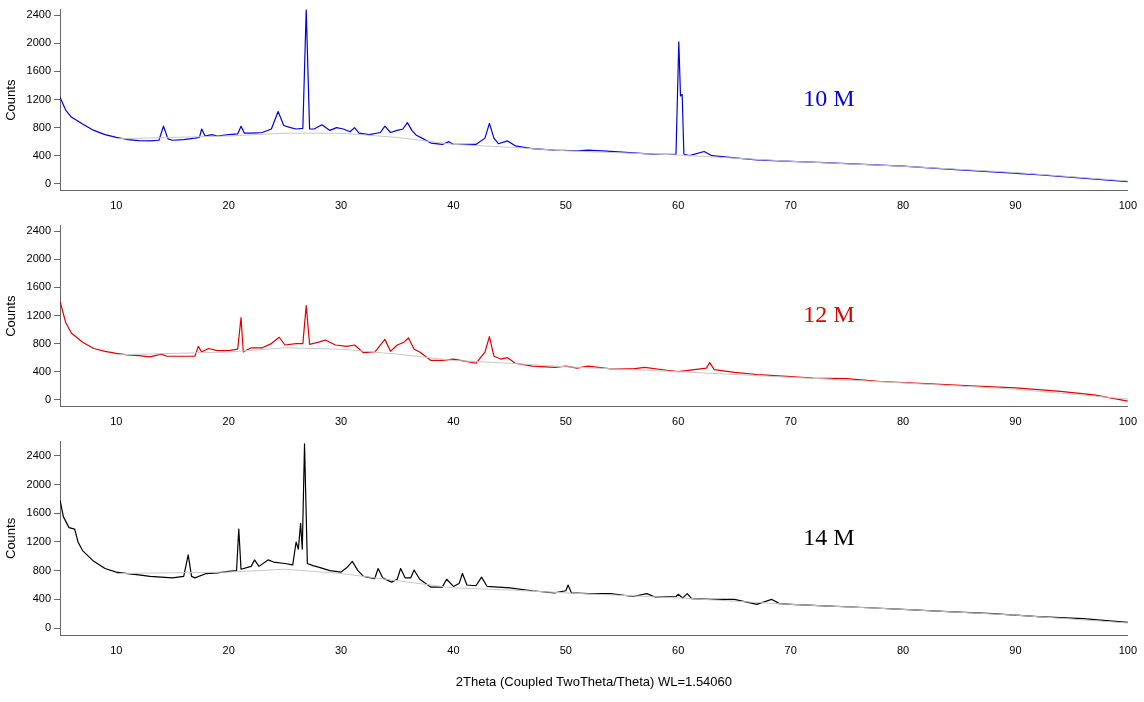 The image size is (1144, 702). Describe the element at coordinates (594, 681) in the screenshot. I see `x-axis-title: 2Theta (Coupled TwoTheta/Theta) WL=1.54060` at that location.